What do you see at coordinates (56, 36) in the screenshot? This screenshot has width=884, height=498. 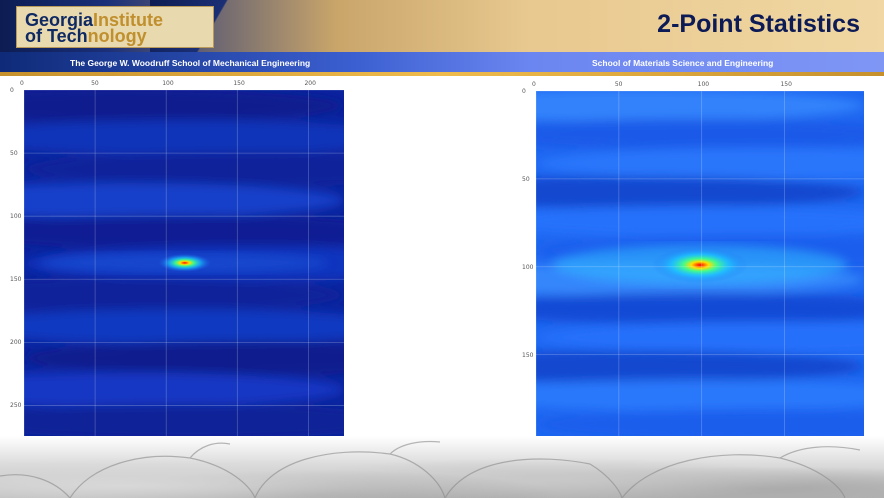 I see `logo-word-of-tech: of Tech` at bounding box center [56, 36].